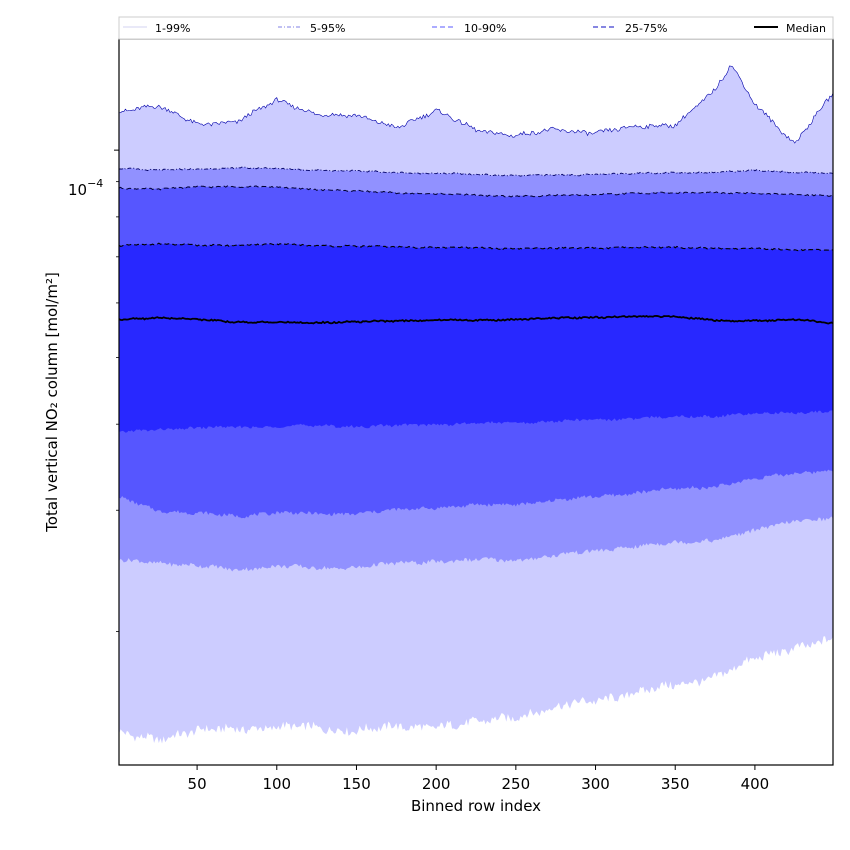 Image resolution: width=850 pixels, height=850 pixels. Describe the element at coordinates (356, 784) in the screenshot. I see `x-tick-label: 150` at that location.